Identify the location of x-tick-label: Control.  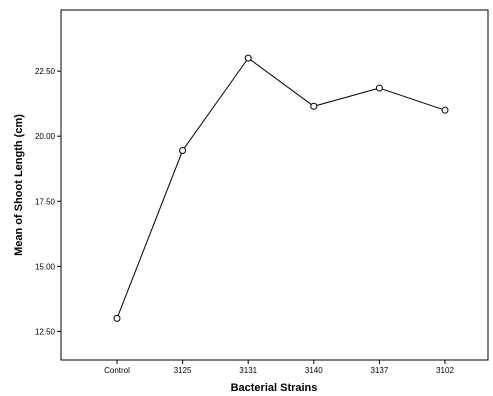
(117, 370).